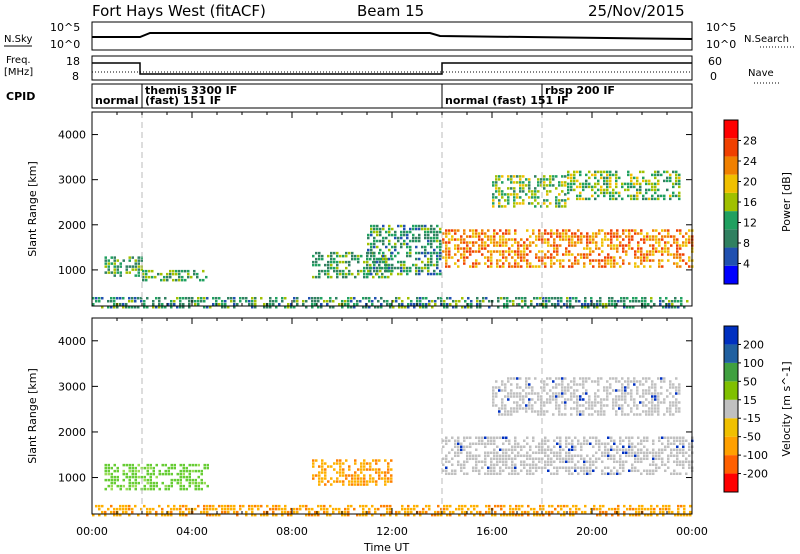 The image size is (800, 554). Describe the element at coordinates (592, 531) in the screenshot. I see `time-tick-label-5: 20:00` at that location.